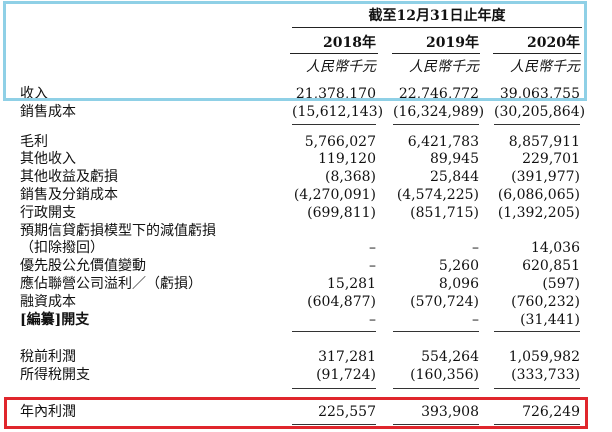 The height and width of the screenshot is (432, 612). Describe the element at coordinates (450, 412) in the screenshot. I see `cell-value: 393,908` at that location.